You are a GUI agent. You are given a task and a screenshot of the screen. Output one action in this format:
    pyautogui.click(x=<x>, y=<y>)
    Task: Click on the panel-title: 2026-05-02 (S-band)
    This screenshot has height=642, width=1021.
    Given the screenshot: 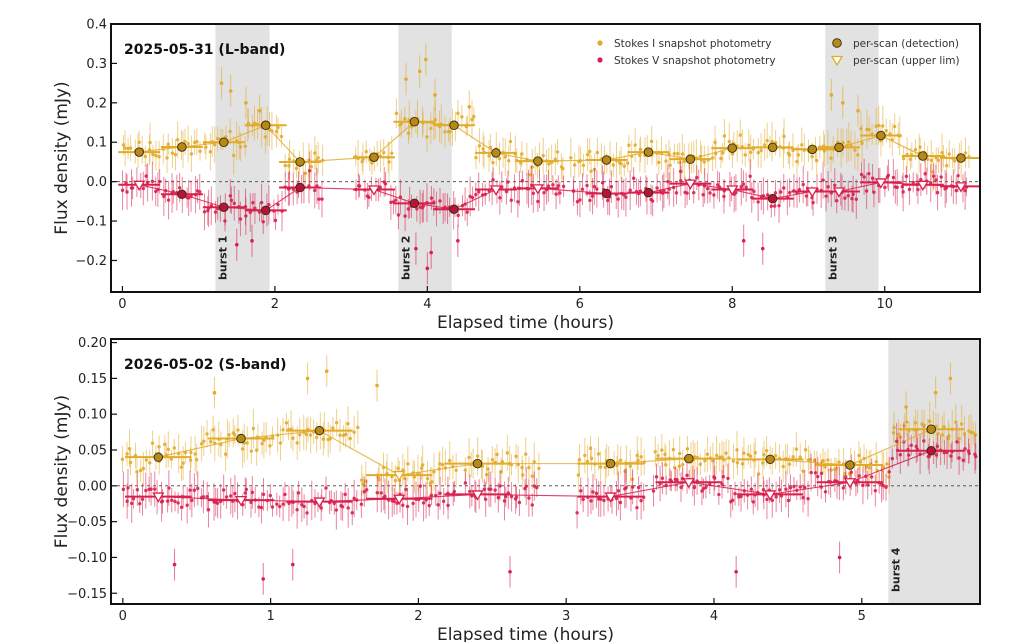 What is the action you would take?
    pyautogui.click(x=205, y=365)
    